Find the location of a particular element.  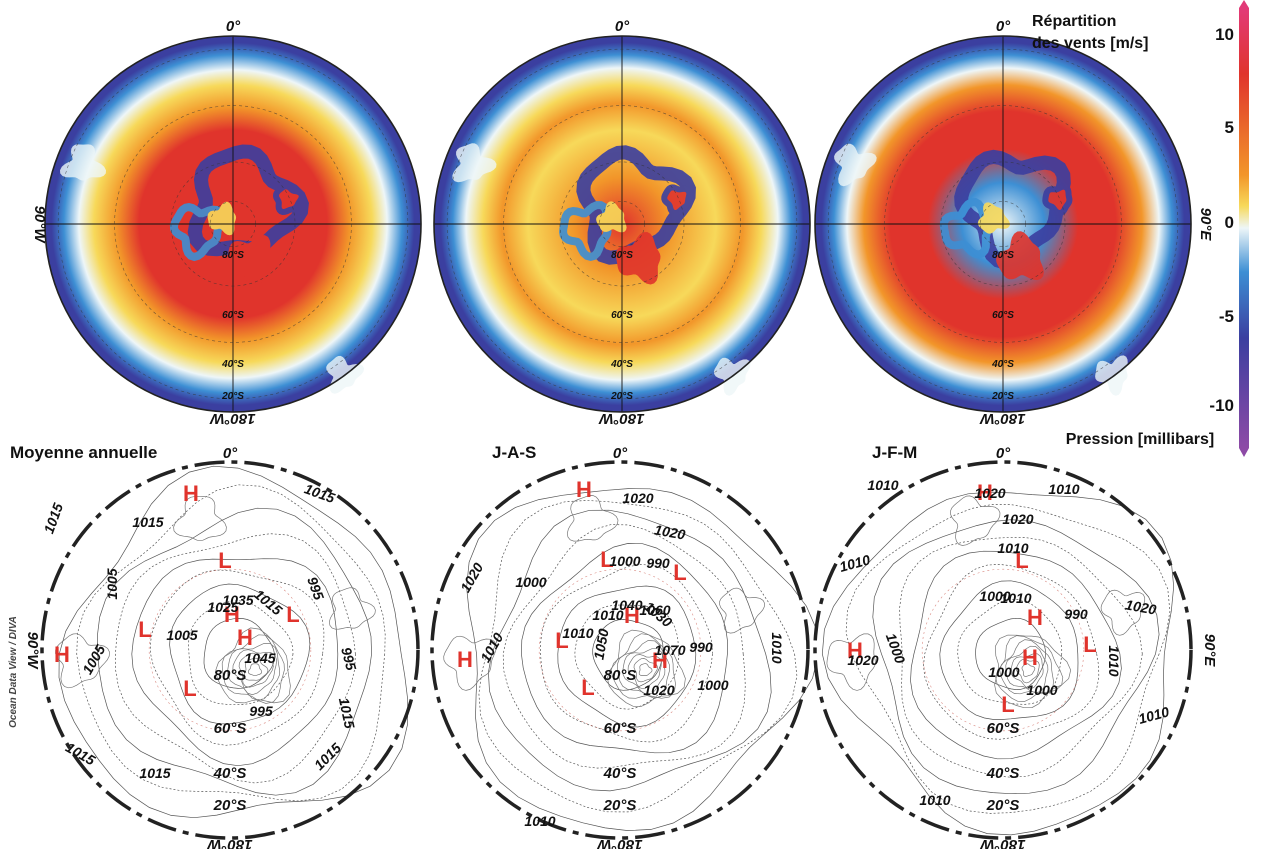

colorbar-tick: 0 is located at coordinates (1229, 222).